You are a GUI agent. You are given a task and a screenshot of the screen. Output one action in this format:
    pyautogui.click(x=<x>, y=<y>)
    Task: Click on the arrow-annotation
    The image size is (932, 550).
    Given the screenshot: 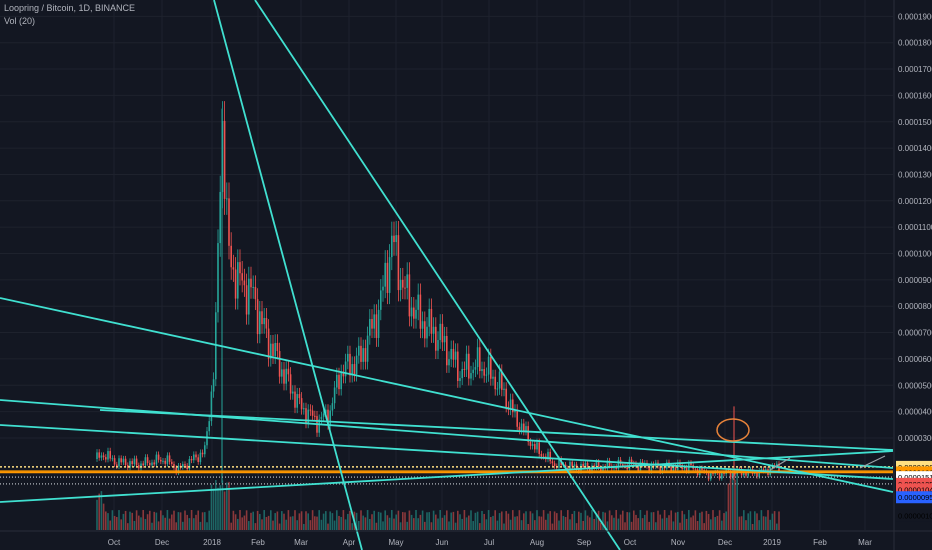 What is the action you would take?
    pyautogui.click(x=872, y=462)
    